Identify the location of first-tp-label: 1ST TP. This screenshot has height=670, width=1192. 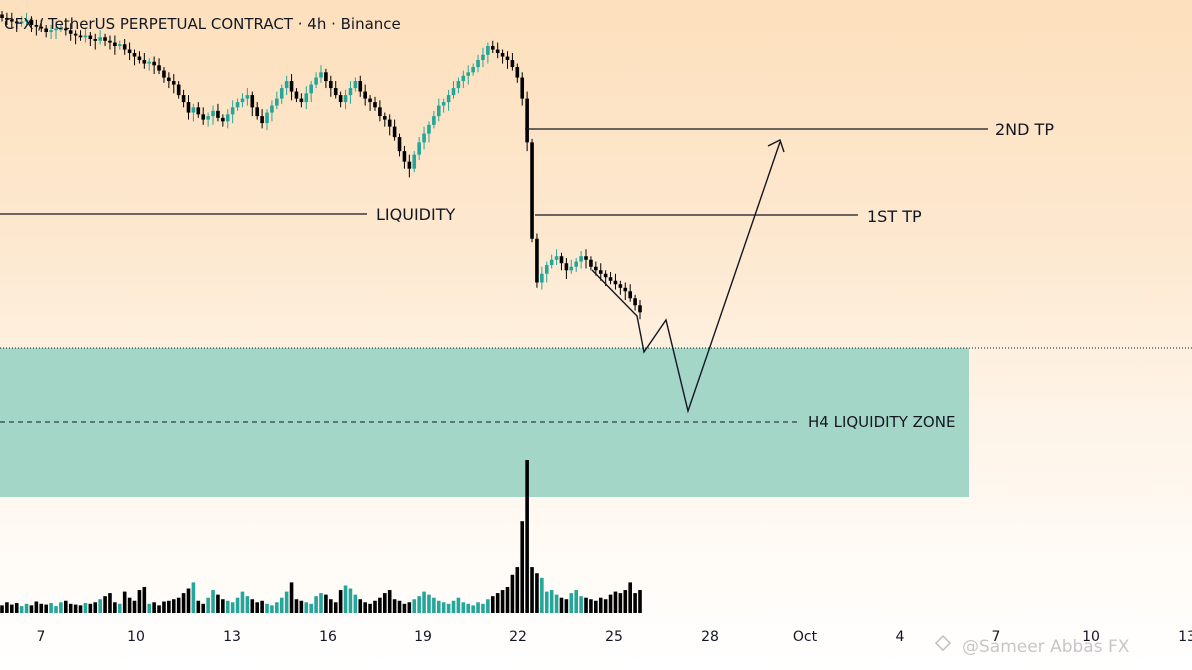
(894, 216).